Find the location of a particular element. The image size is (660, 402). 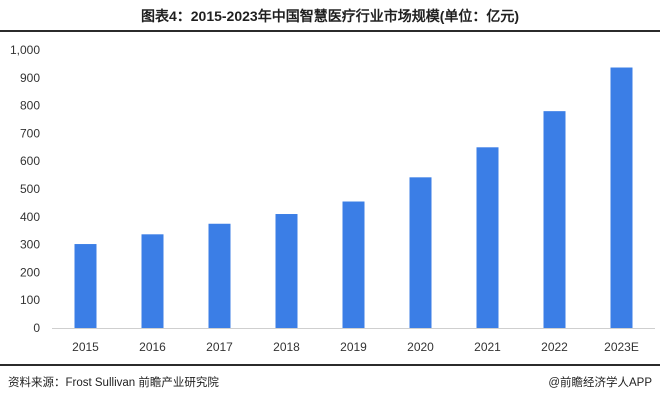

title-divider is located at coordinates (330, 31).